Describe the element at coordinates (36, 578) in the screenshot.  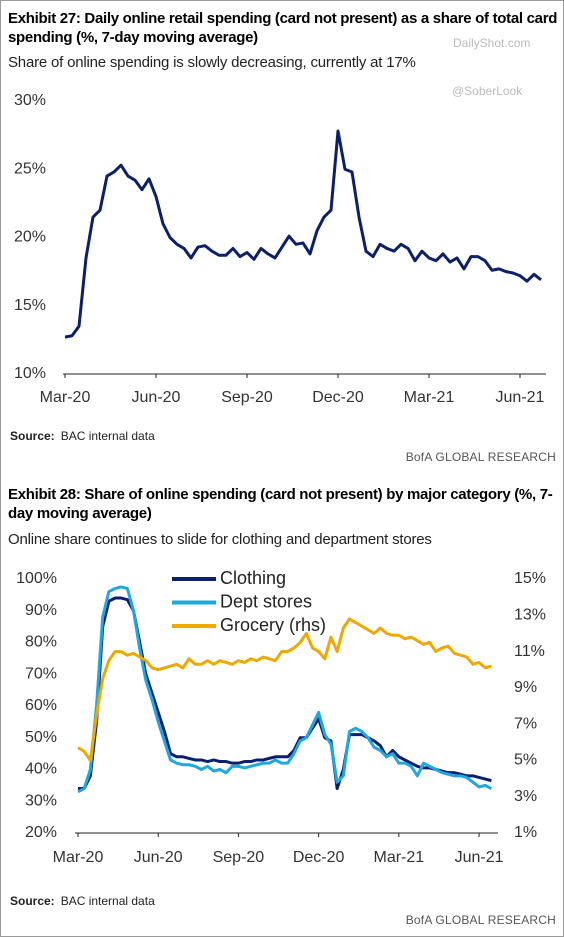
I see `y-tick-label: 100%` at that location.